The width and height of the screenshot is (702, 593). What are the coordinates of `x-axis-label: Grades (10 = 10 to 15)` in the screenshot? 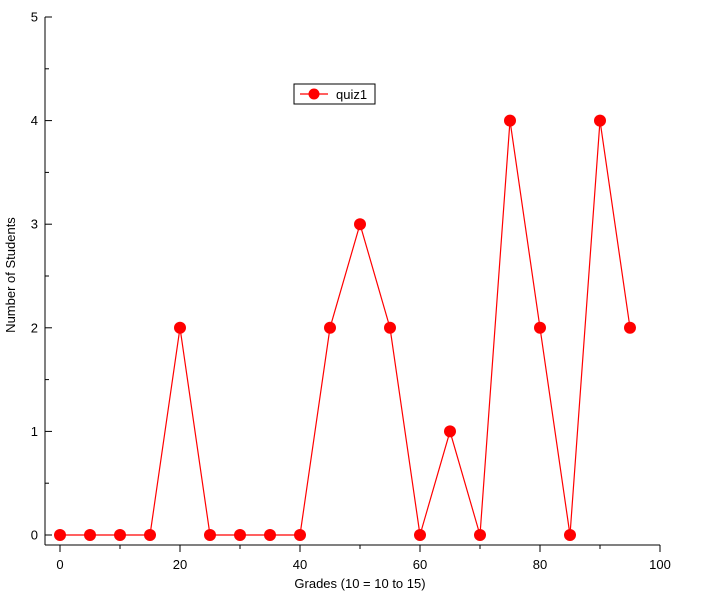 It's located at (359, 583).